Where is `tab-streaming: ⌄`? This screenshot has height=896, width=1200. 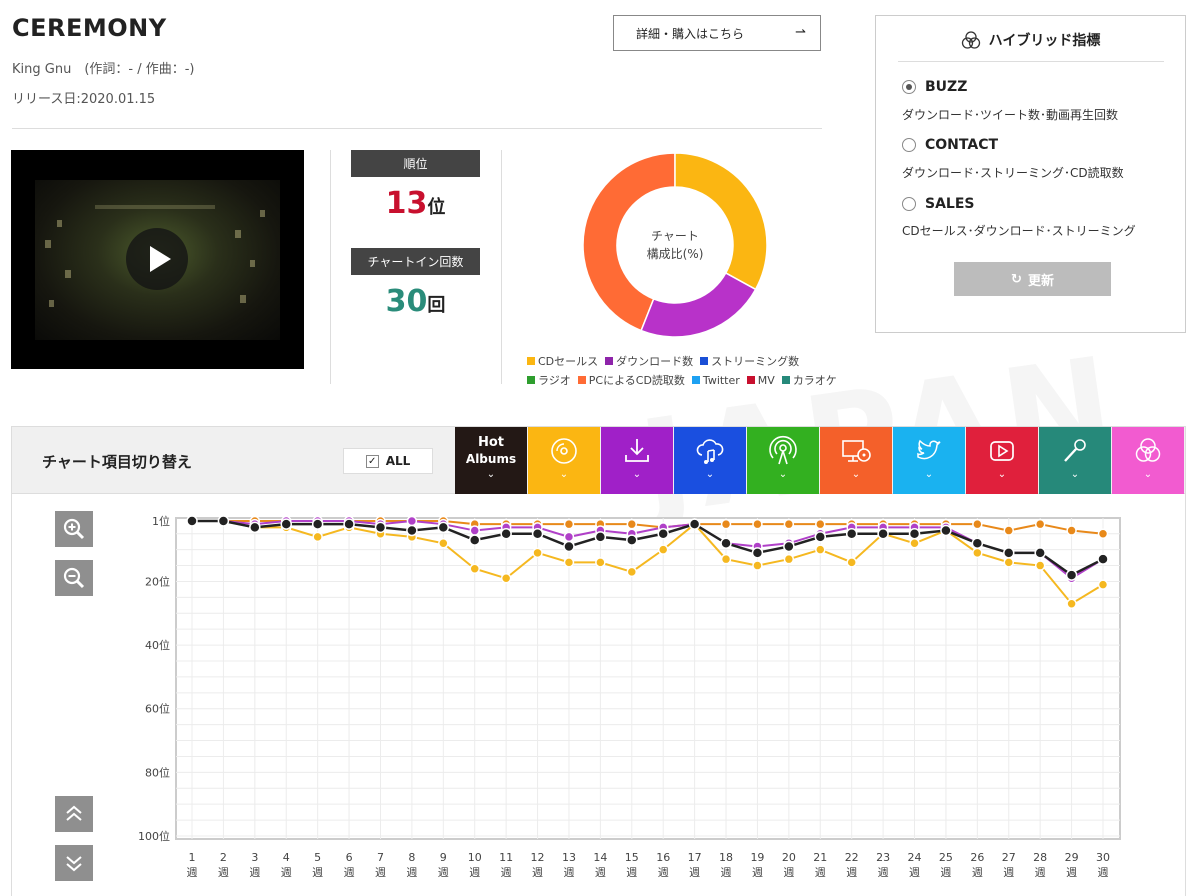 tab-streaming: ⌄ is located at coordinates (710, 460).